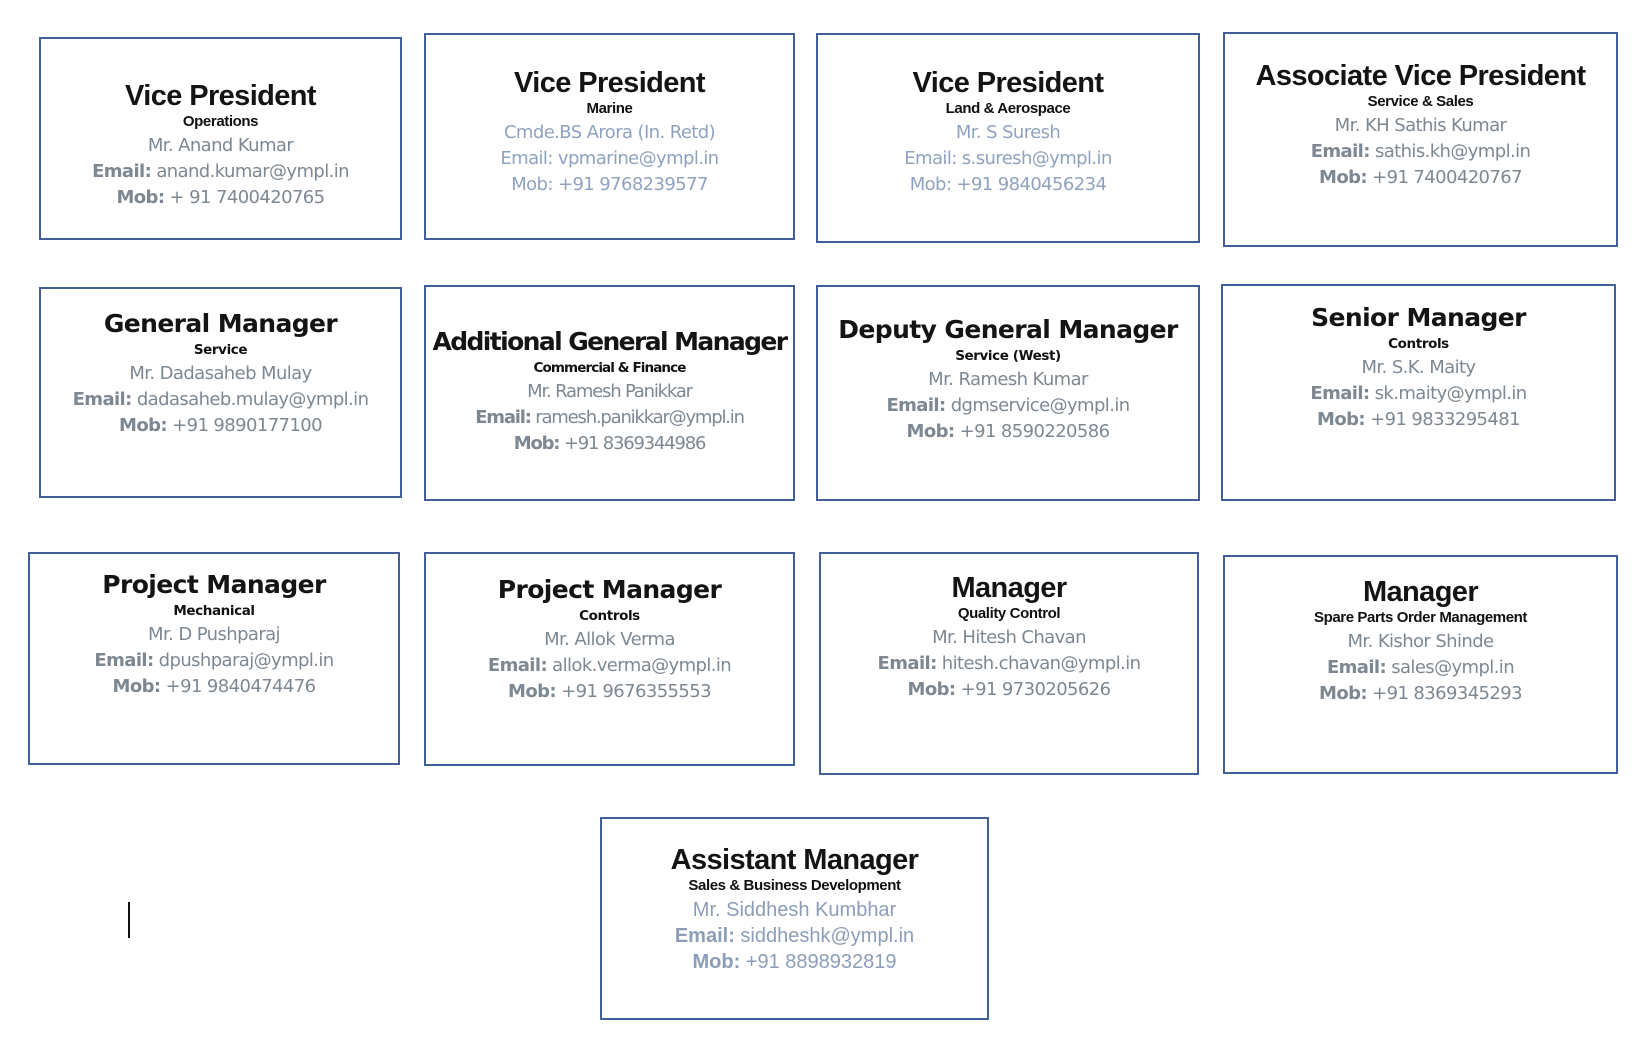 The height and width of the screenshot is (1046, 1640). I want to click on job-title: Associate Vice President, so click(1420, 76).